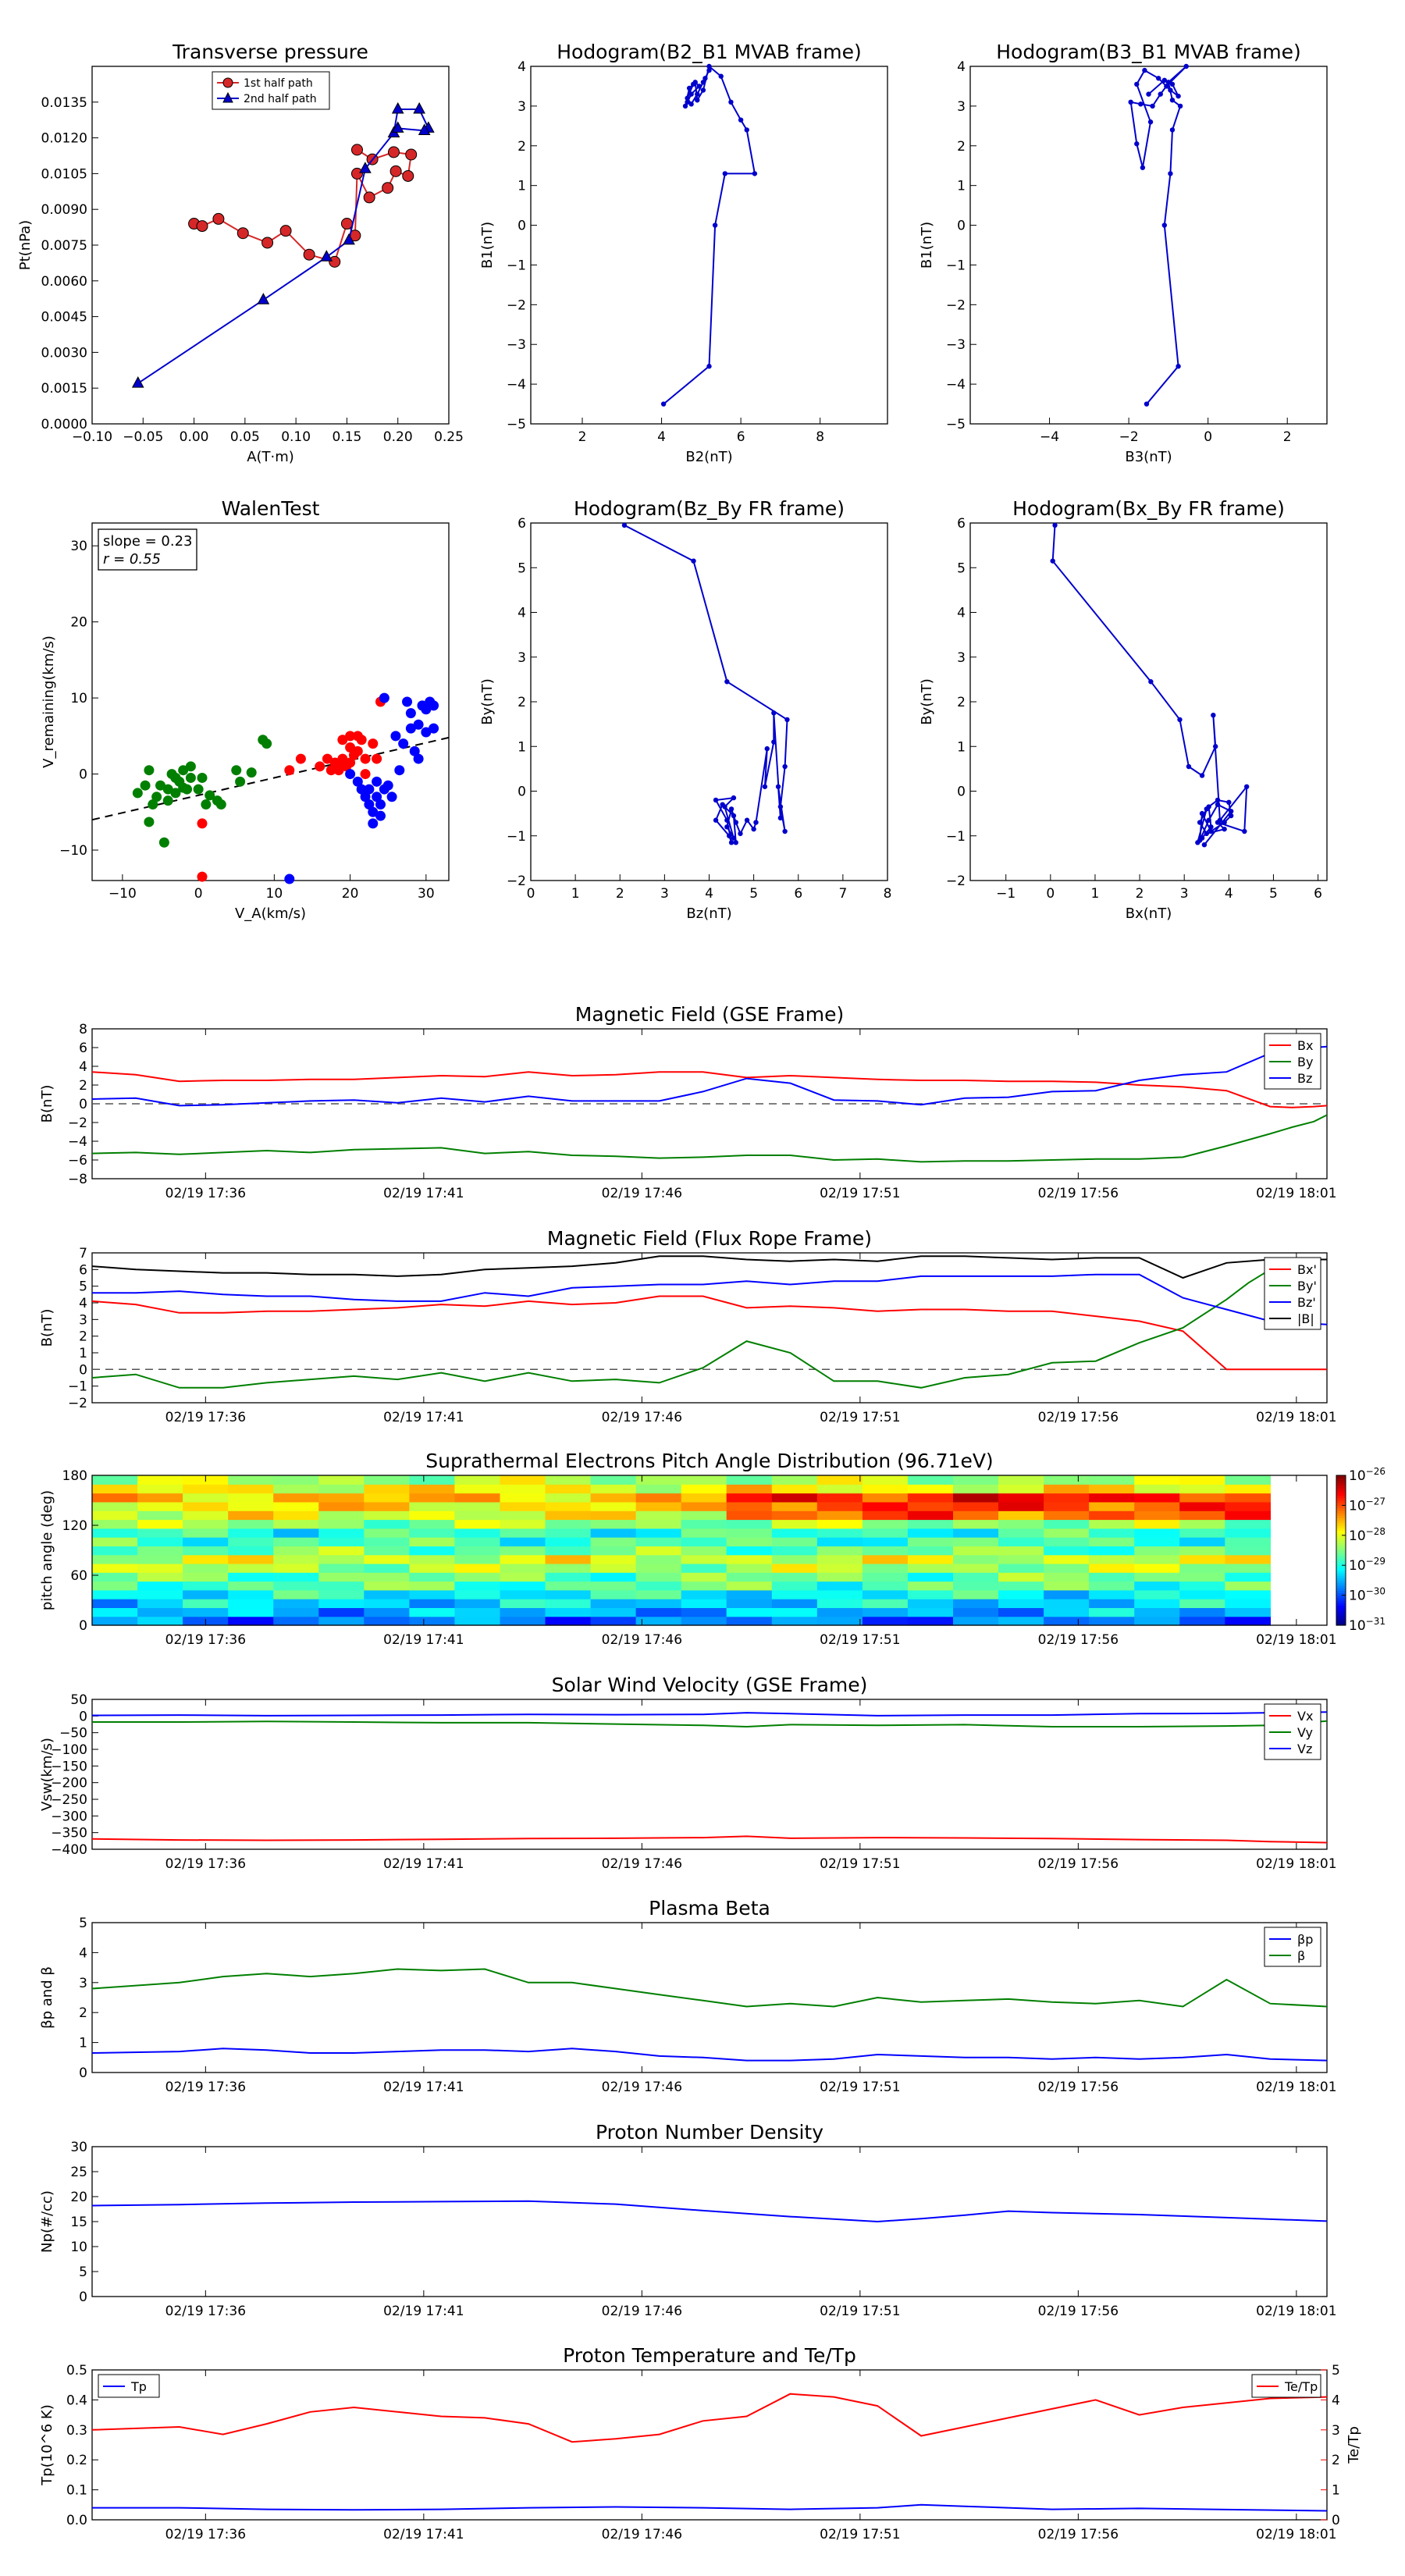 This screenshot has height=2576, width=1405. Describe the element at coordinates (1301, 1956) in the screenshot. I see `plasma-beta-legend-label: β` at that location.